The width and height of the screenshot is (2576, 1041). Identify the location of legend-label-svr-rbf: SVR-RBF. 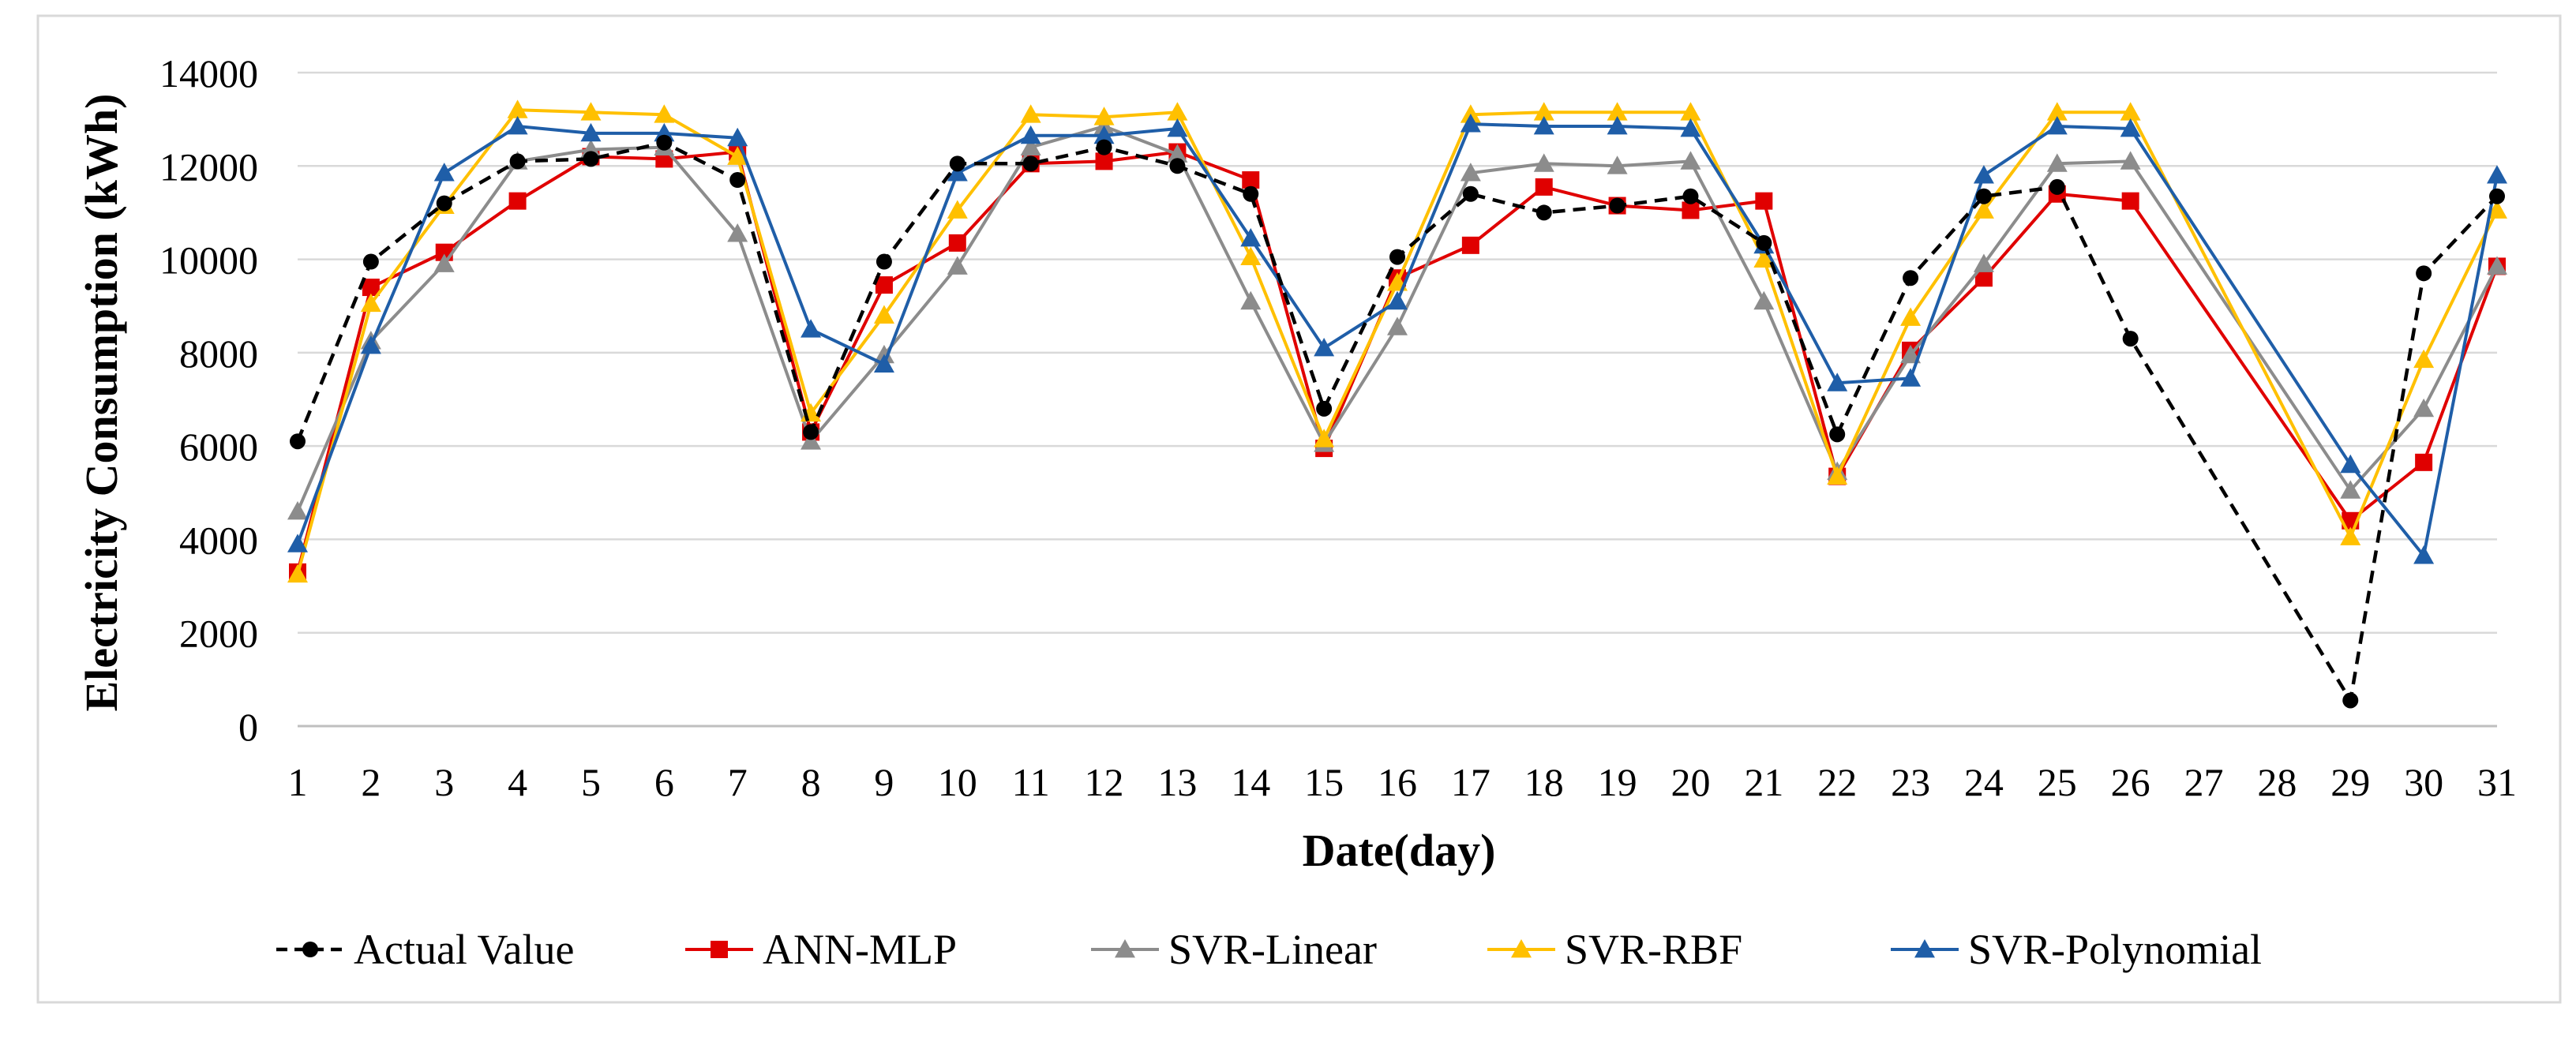
(1653, 949).